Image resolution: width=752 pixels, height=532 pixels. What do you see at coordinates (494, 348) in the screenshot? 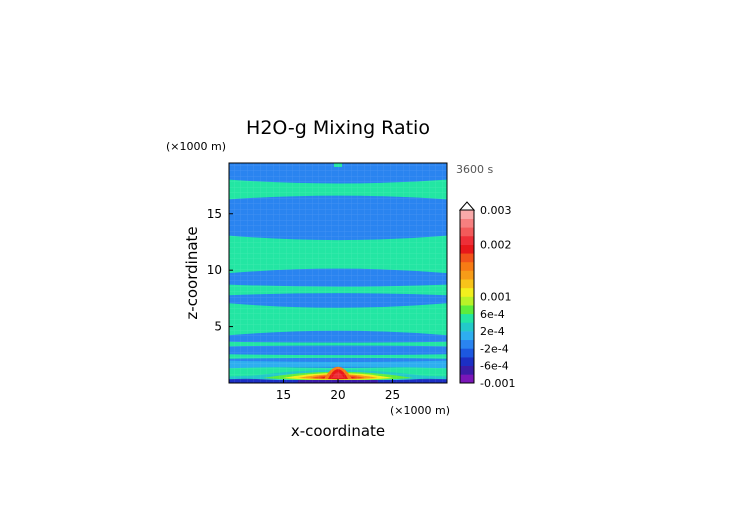
I see `colorbar-label: -2e-4` at bounding box center [494, 348].